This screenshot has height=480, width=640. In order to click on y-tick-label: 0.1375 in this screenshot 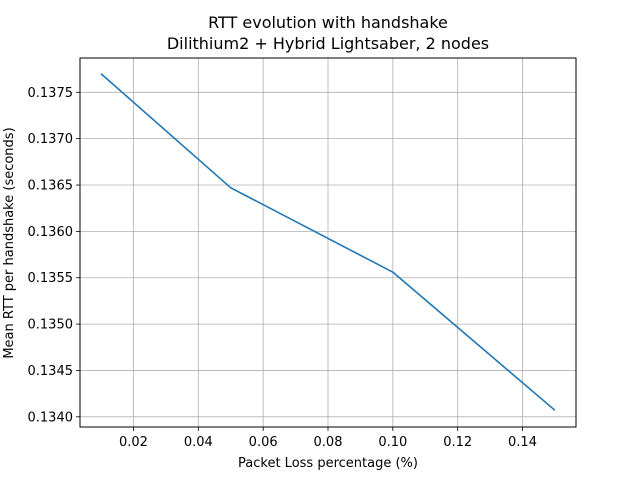, I will do `click(51, 93)`.